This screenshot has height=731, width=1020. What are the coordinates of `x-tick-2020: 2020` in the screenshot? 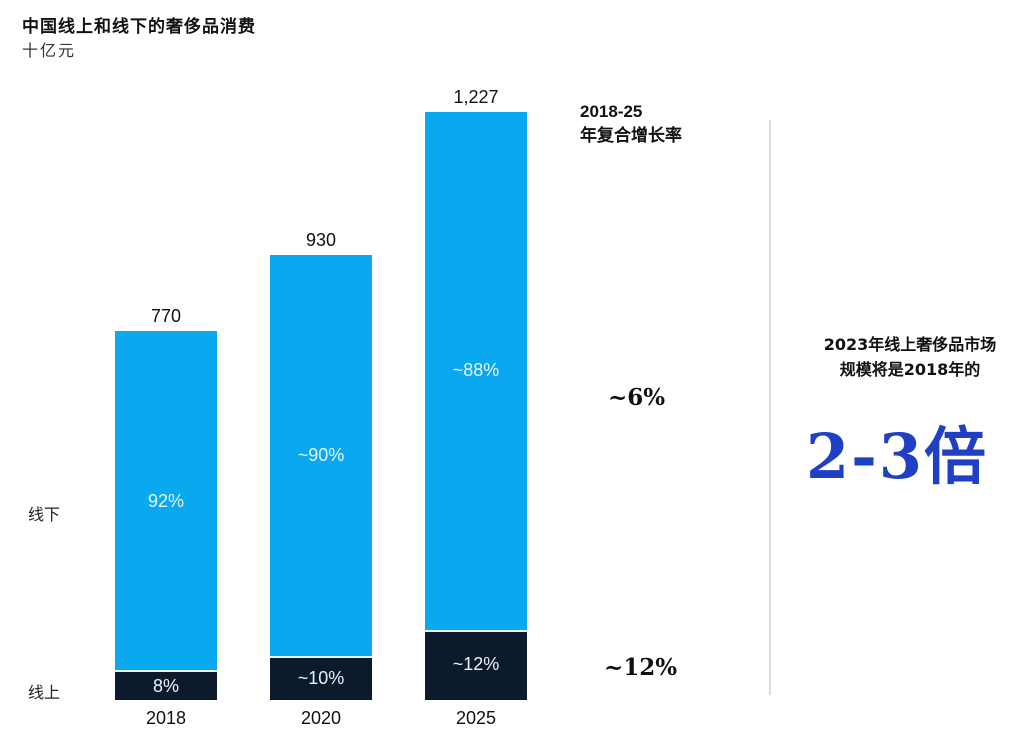 It's located at (321, 718).